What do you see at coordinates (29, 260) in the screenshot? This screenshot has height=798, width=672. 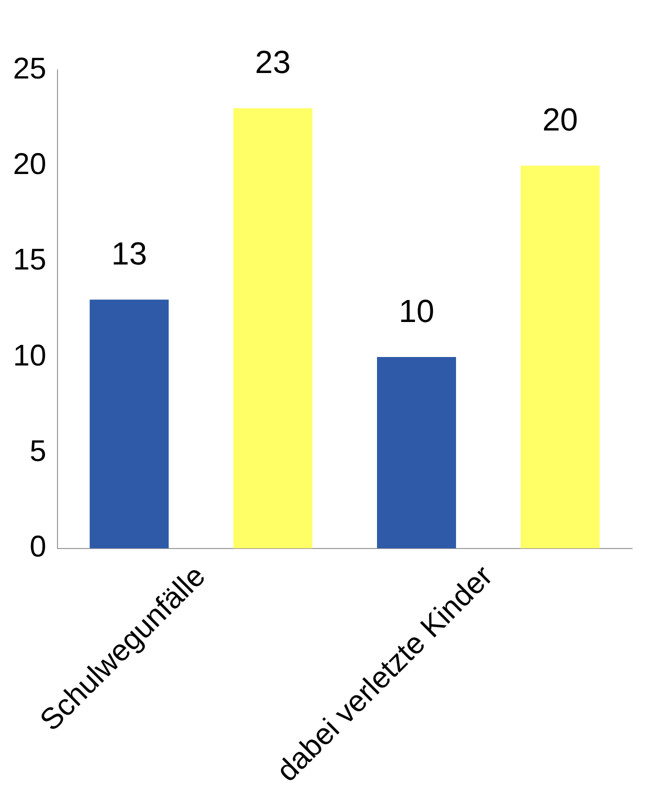 I see `y-tick-label: 15` at bounding box center [29, 260].